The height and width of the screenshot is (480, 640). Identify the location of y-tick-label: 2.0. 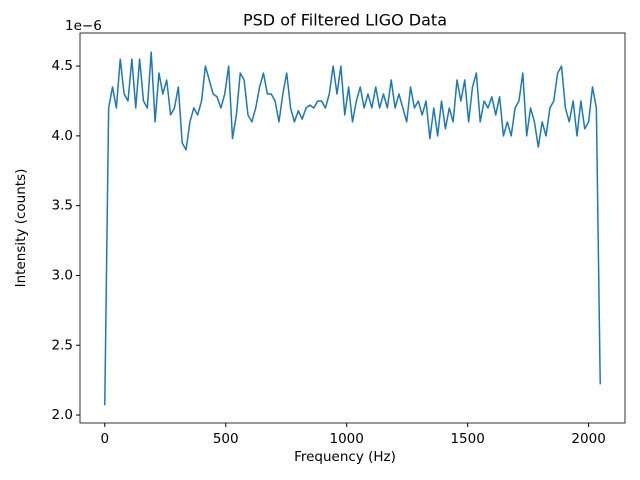
(62, 415).